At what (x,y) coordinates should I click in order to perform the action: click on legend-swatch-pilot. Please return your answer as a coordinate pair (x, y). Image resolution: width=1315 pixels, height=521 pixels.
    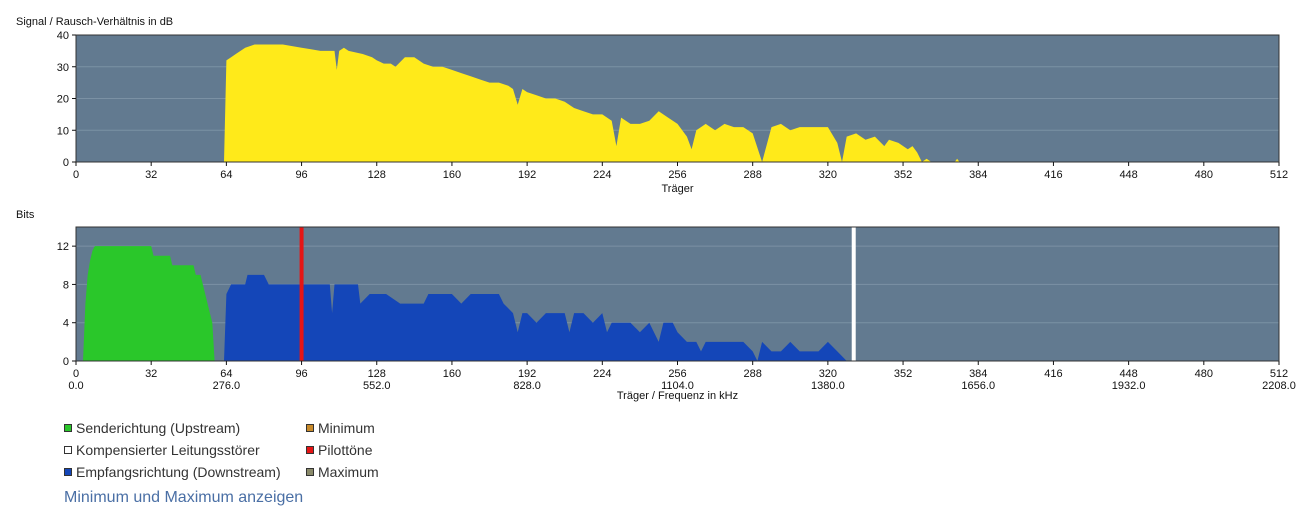
    Looking at the image, I should click on (310, 450).